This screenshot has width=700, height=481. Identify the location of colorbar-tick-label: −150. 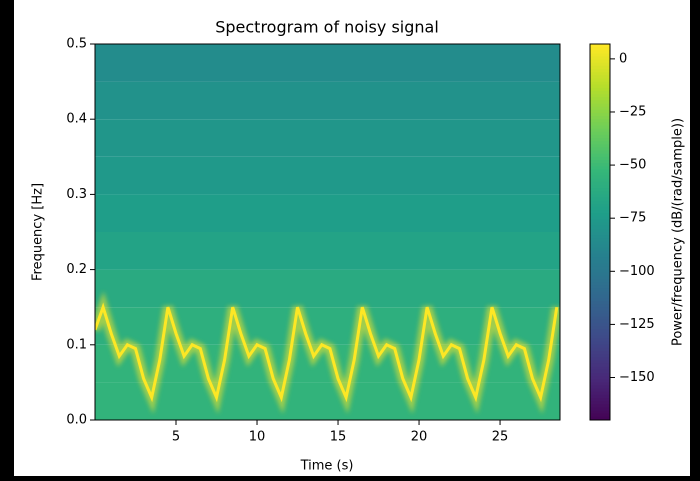
(637, 377).